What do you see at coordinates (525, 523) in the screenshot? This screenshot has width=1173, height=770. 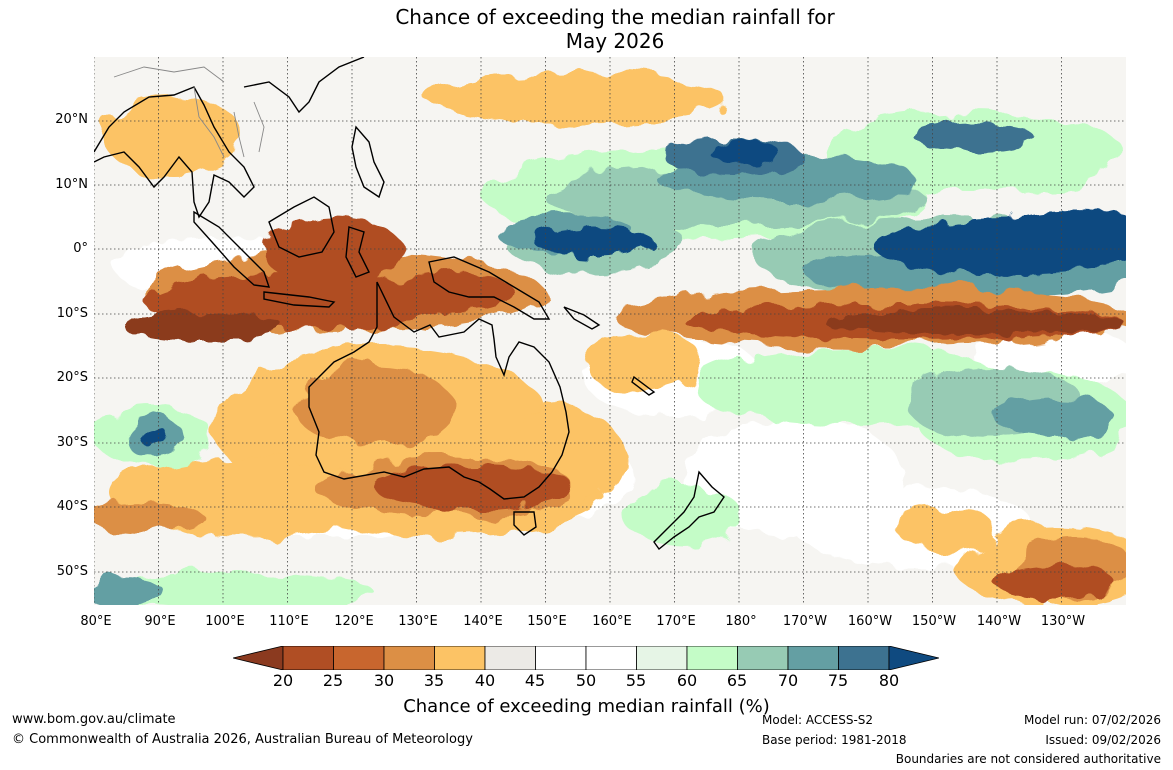 I see `tasmania-coast` at bounding box center [525, 523].